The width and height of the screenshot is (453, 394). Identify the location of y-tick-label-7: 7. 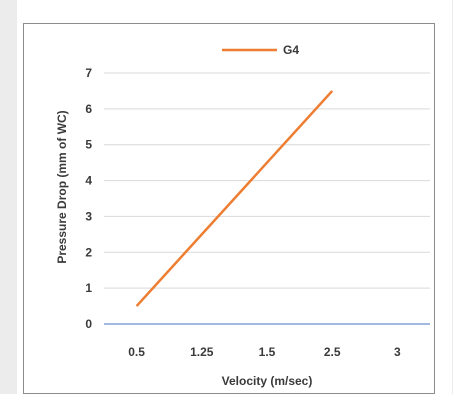
(88, 73).